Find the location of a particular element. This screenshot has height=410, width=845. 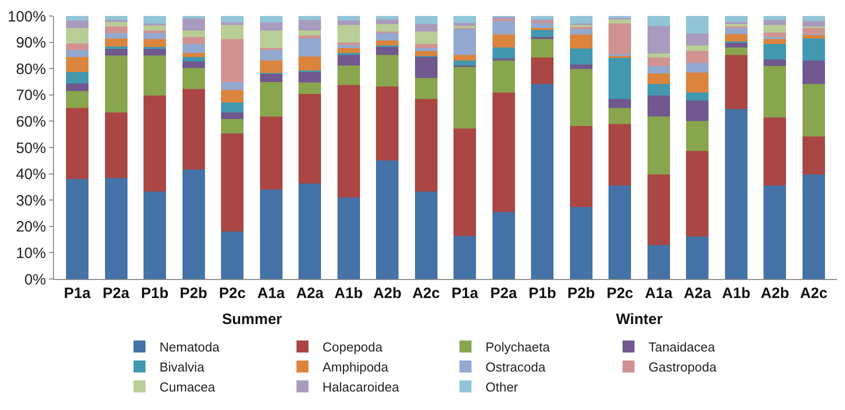

legend-label: Nematoda is located at coordinates (190, 347).